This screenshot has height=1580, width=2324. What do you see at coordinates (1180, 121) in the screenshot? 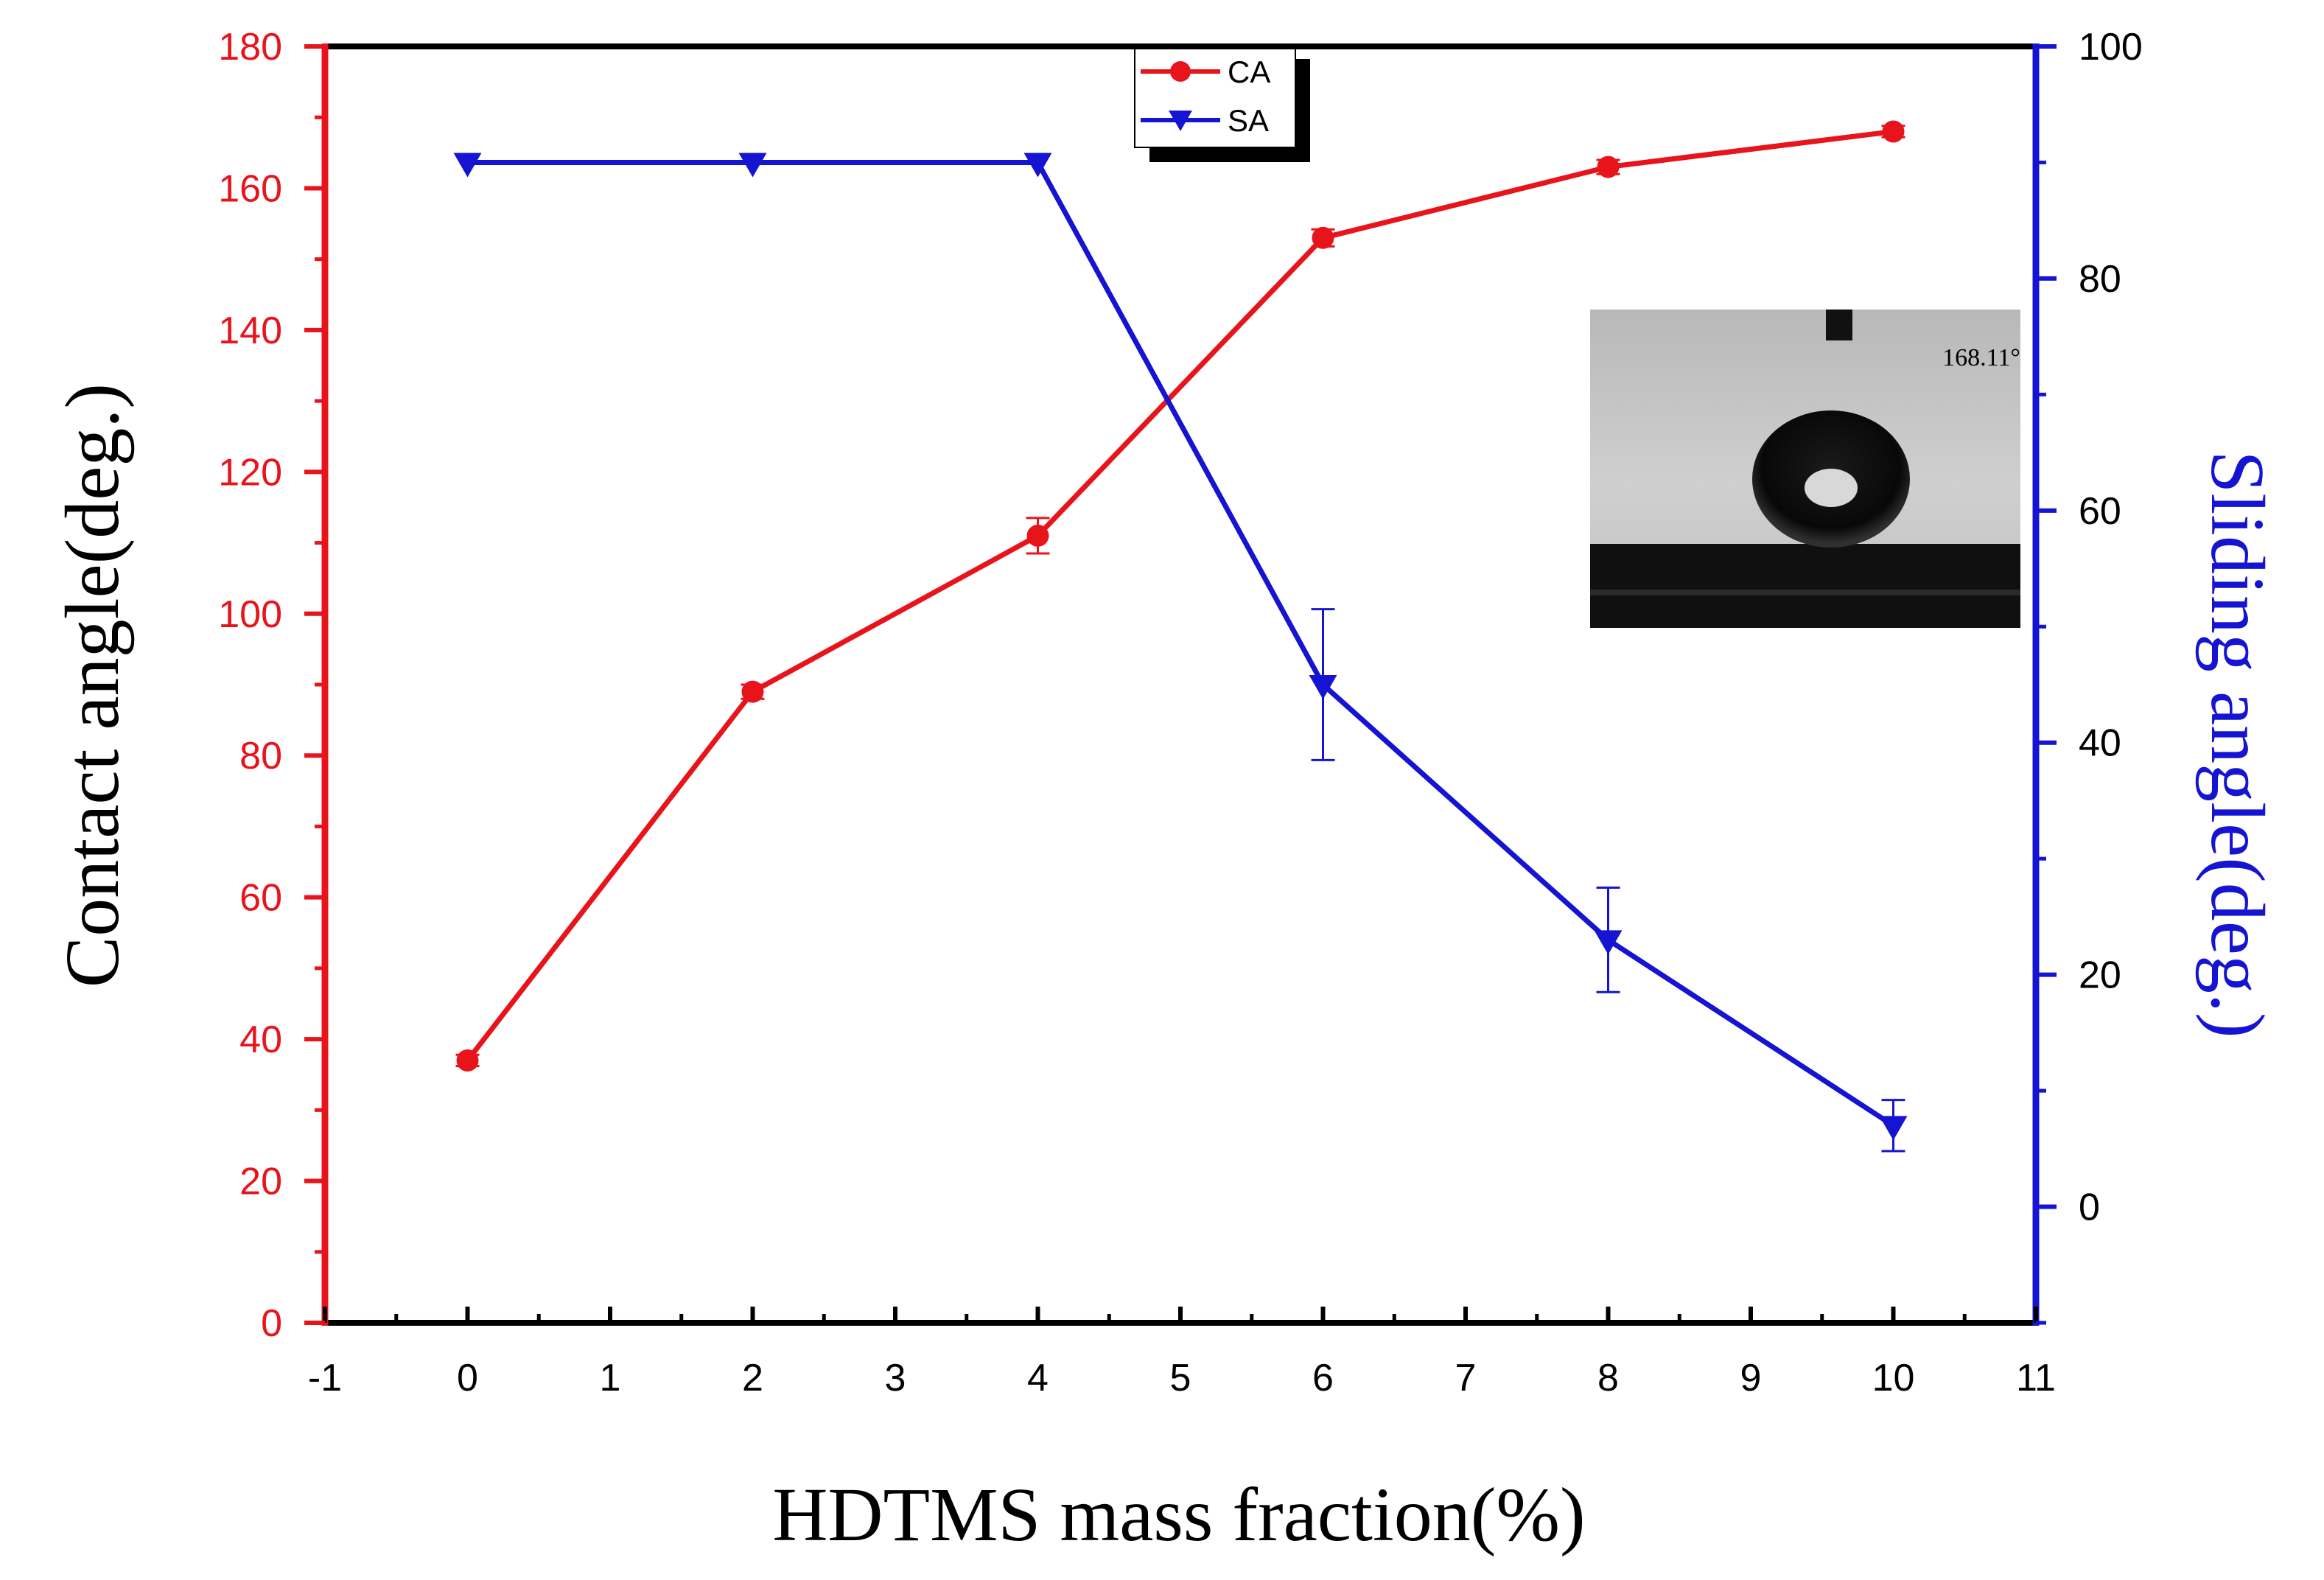
I see `legend-marker-sa` at bounding box center [1180, 121].